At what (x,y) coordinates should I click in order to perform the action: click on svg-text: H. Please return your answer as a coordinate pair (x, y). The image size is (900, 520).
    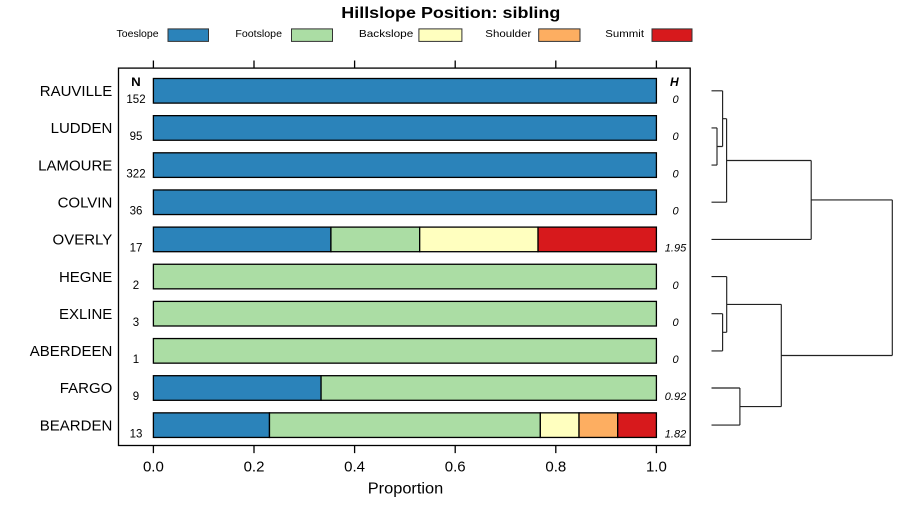
    Looking at the image, I should click on (674, 82).